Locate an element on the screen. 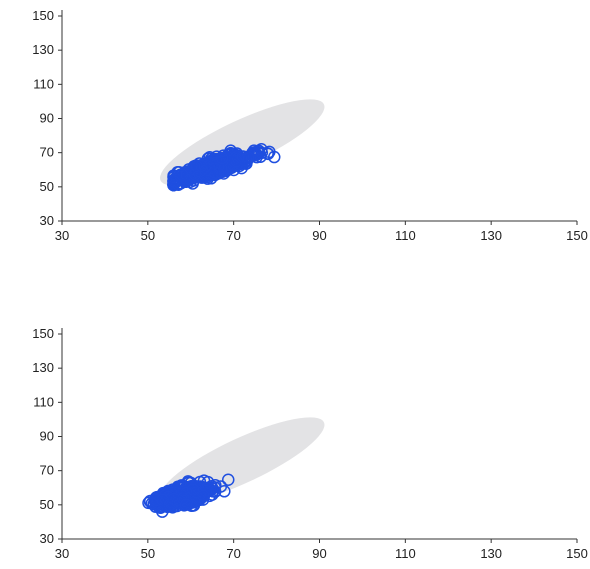 Image resolution: width=590 pixels, height=569 pixels. bottom-chart-y-tick-label: 130 is located at coordinates (43, 367).